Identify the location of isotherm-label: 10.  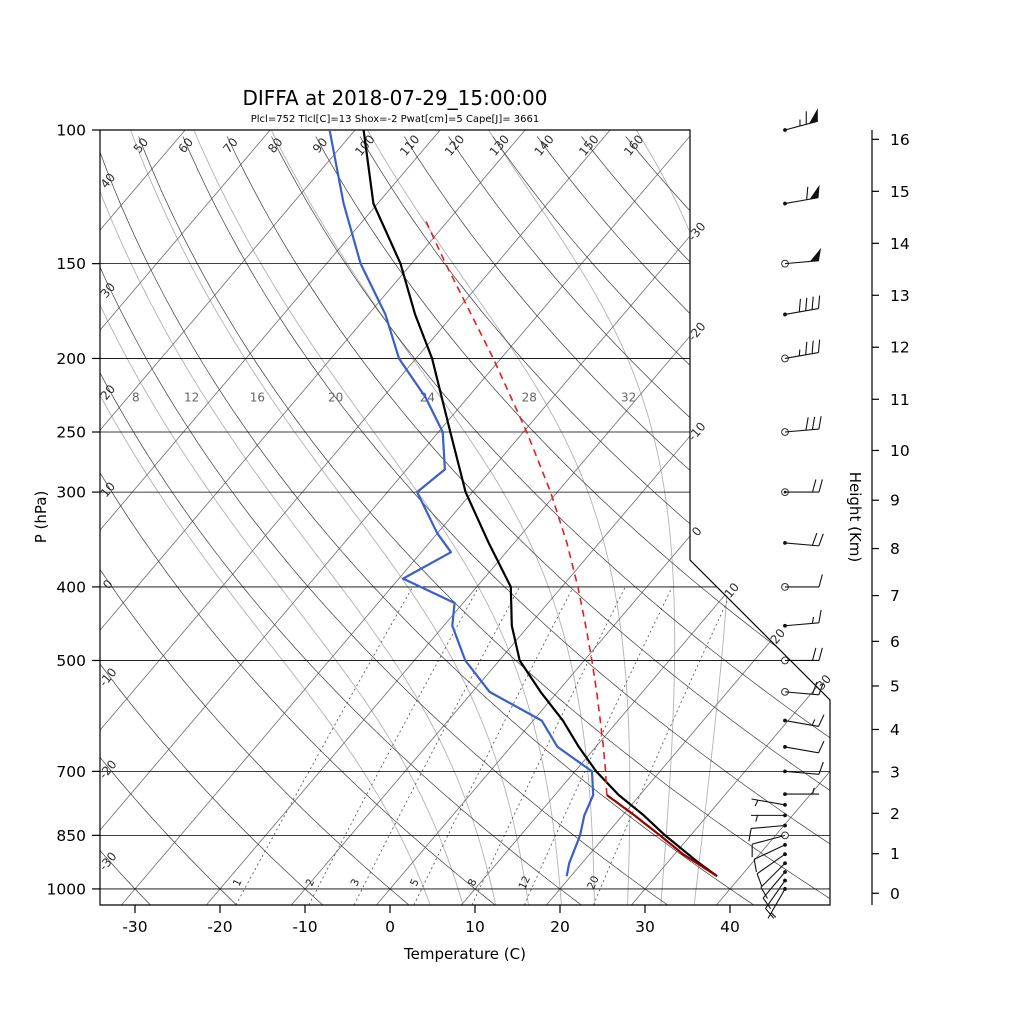
(732, 590).